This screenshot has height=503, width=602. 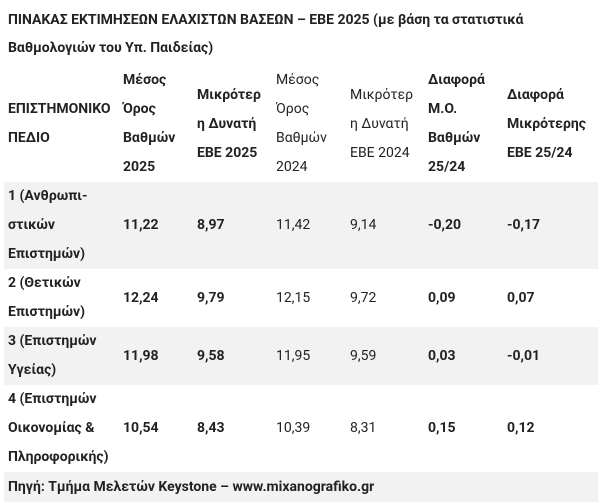 I want to click on table-cell: 11,42, so click(x=309, y=225).